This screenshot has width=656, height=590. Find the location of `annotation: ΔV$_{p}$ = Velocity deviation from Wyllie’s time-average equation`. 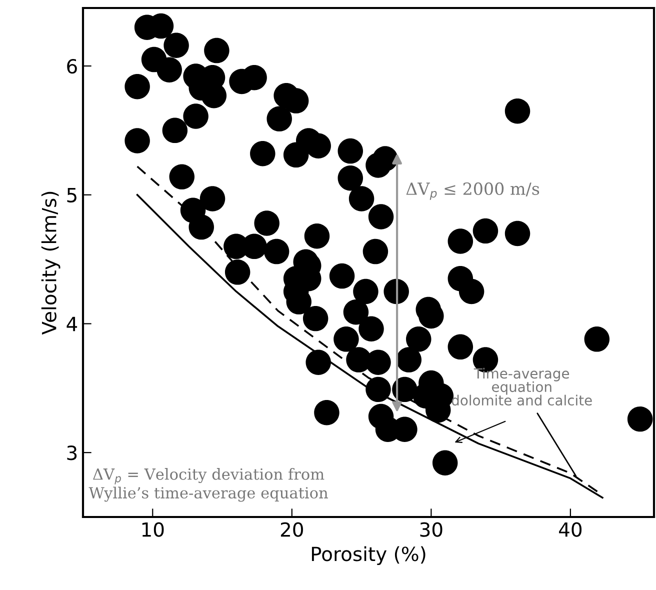

annotation: ΔV$_{p}$ = Velocity deviation from Wyllie’s time-average equation is located at coordinates (208, 485).